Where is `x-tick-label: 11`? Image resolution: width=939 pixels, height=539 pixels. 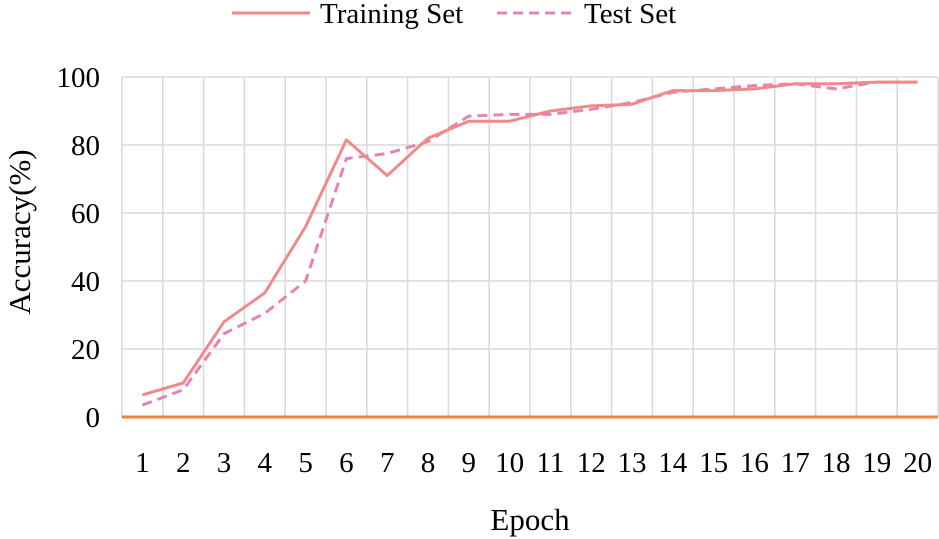 x-tick-label: 11 is located at coordinates (550, 463).